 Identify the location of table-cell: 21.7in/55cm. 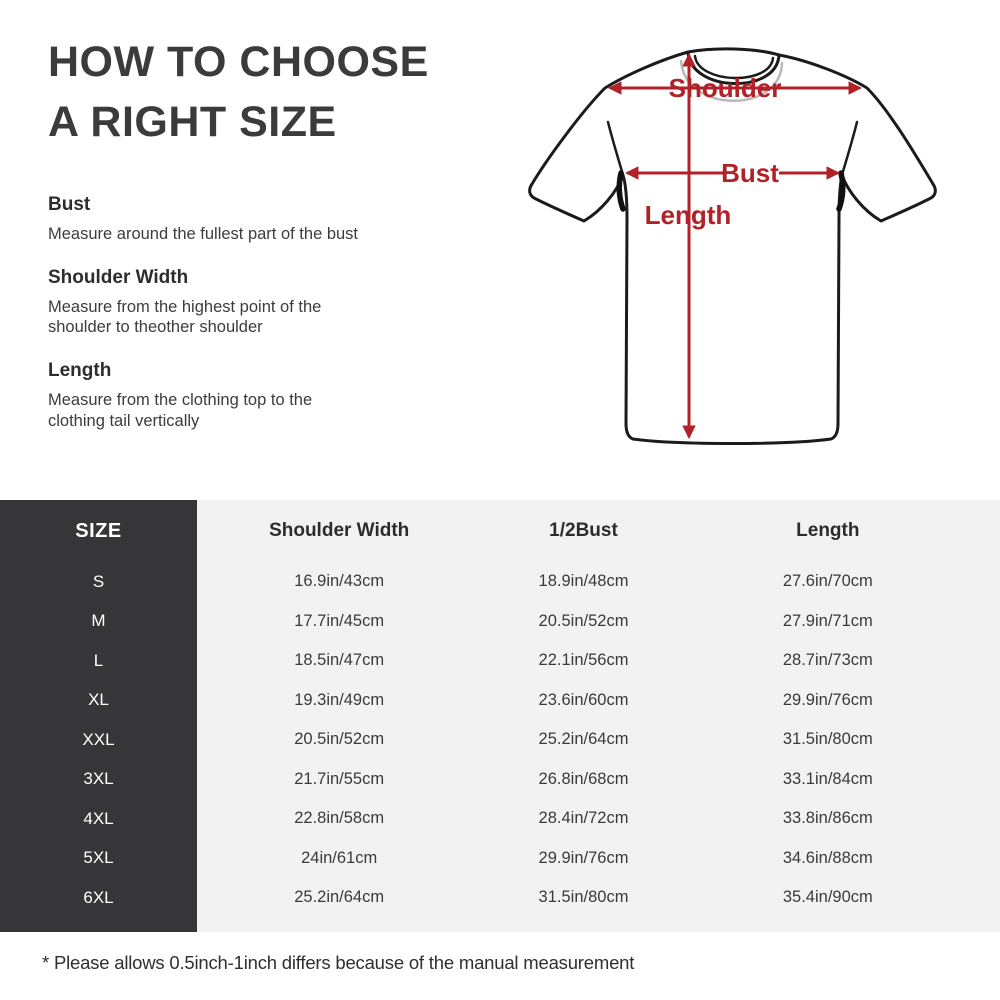
(339, 778).